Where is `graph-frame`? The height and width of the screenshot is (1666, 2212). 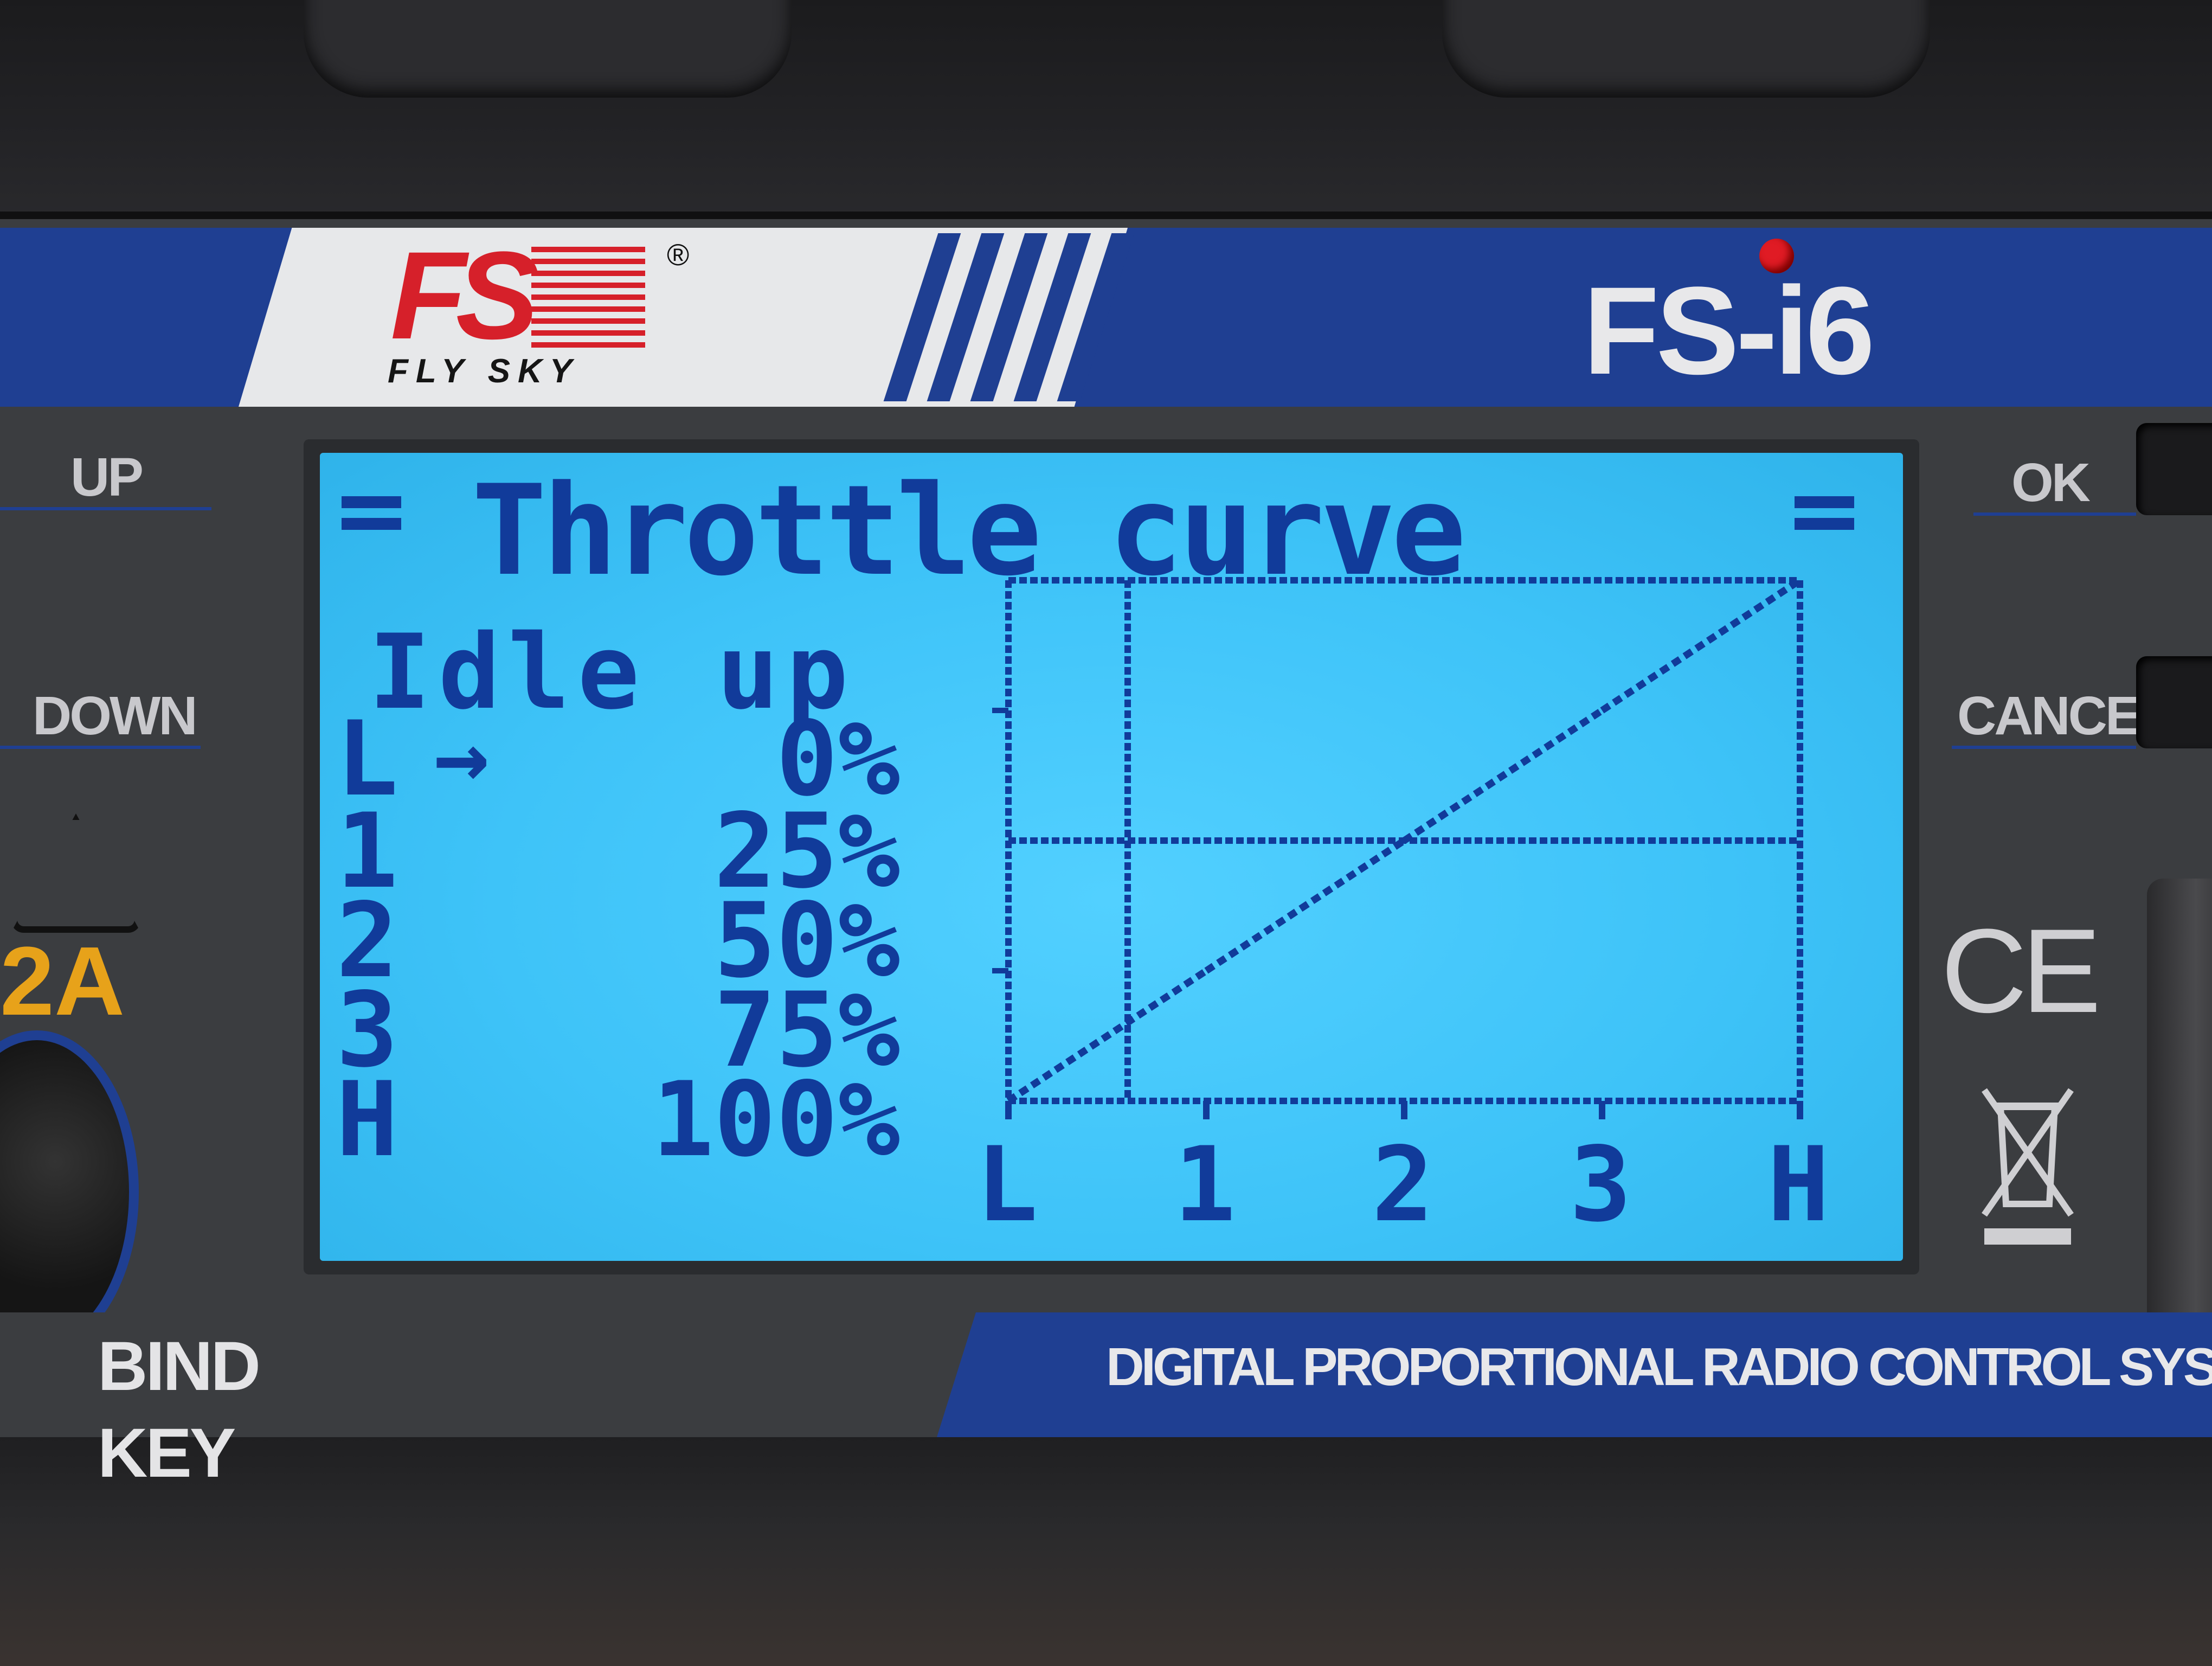
graph-frame is located at coordinates (1397, 850).